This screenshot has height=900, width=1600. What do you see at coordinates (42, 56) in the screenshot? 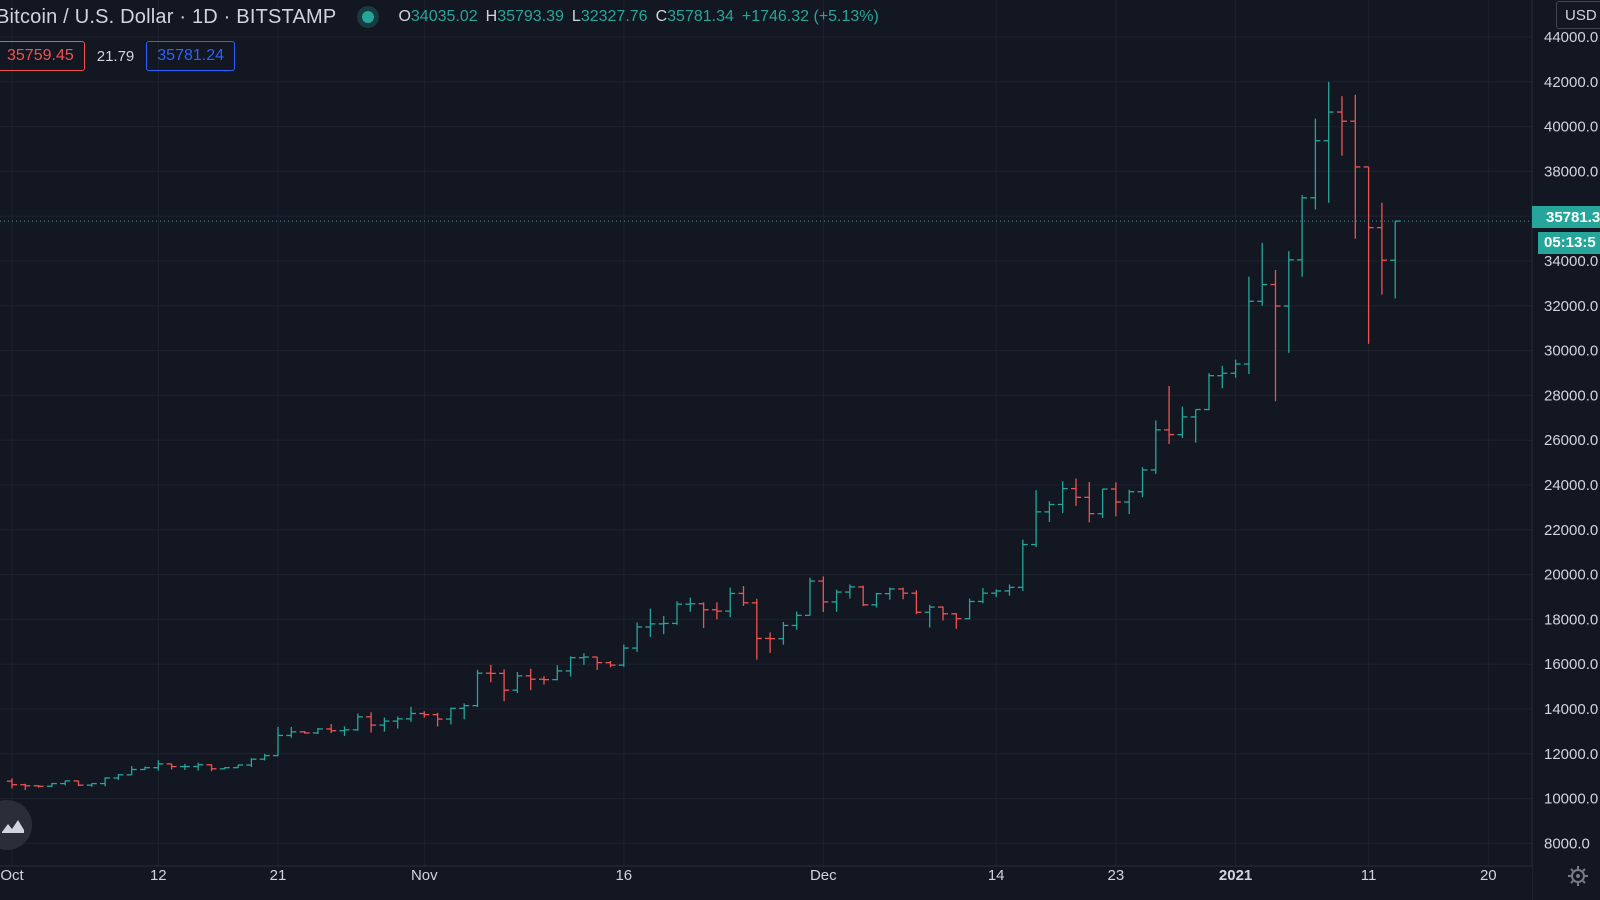
I see `sell-button: 35759.45` at bounding box center [42, 56].